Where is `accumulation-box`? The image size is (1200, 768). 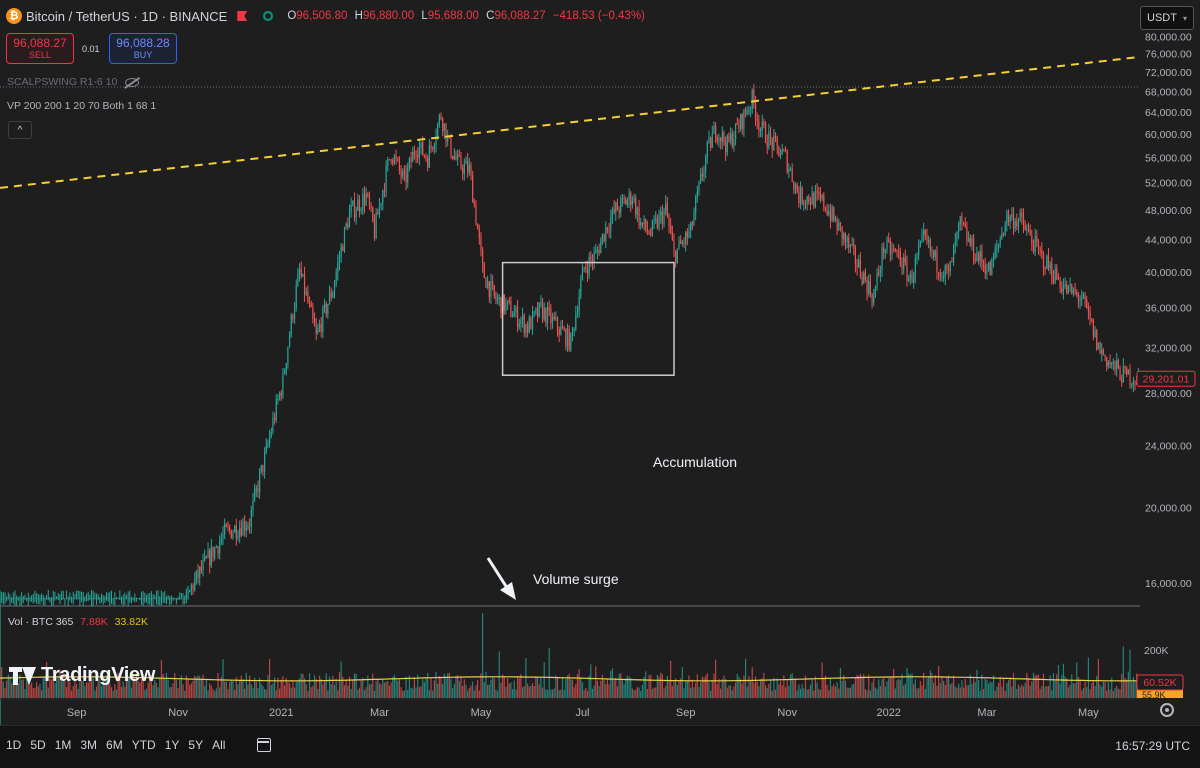 accumulation-box is located at coordinates (588, 318).